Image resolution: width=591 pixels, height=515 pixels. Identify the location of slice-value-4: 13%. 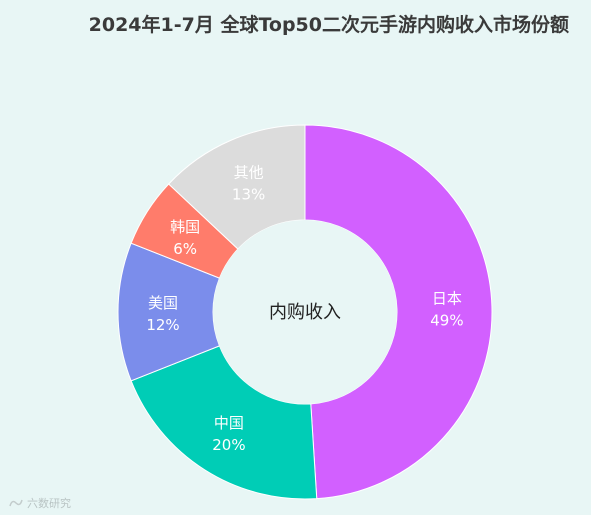
(248, 195).